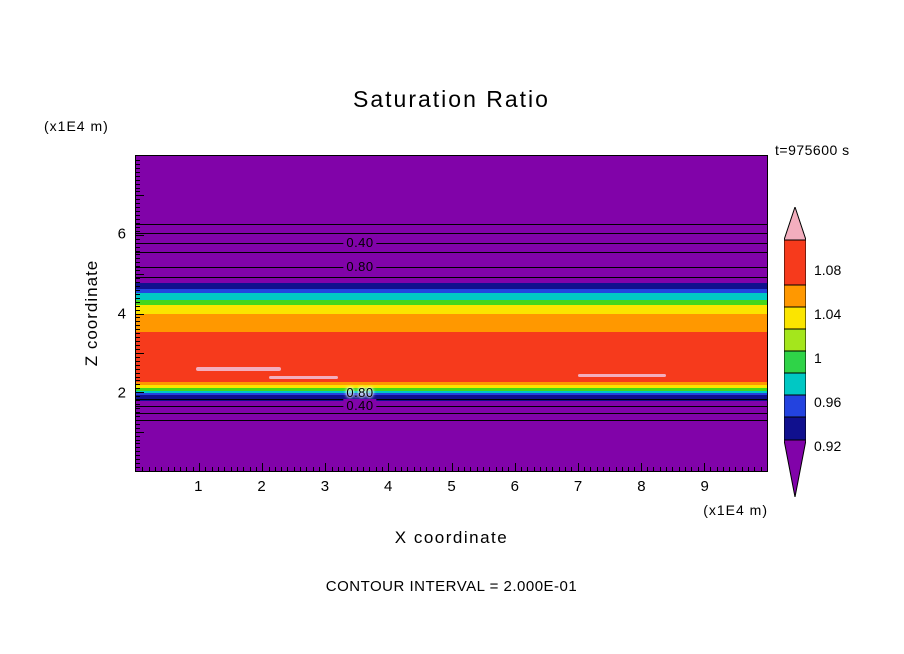  I want to click on y-axis-unit-label: (x1E4 m), so click(76, 126).